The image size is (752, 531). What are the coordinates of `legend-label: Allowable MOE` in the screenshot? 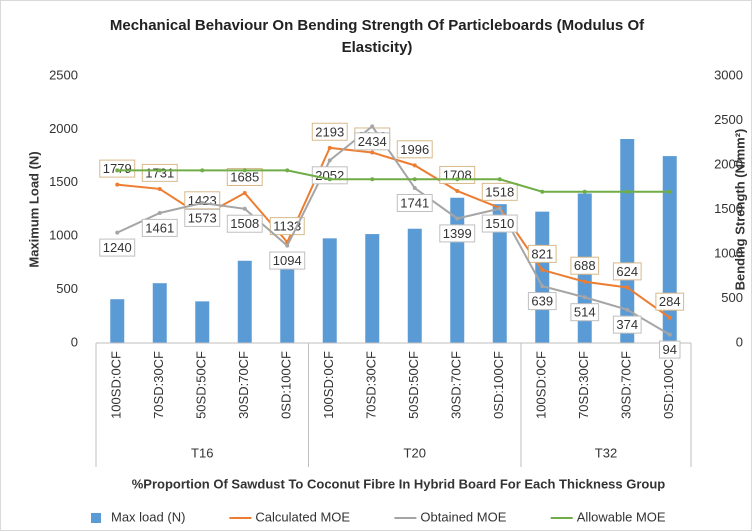 It's located at (621, 516).